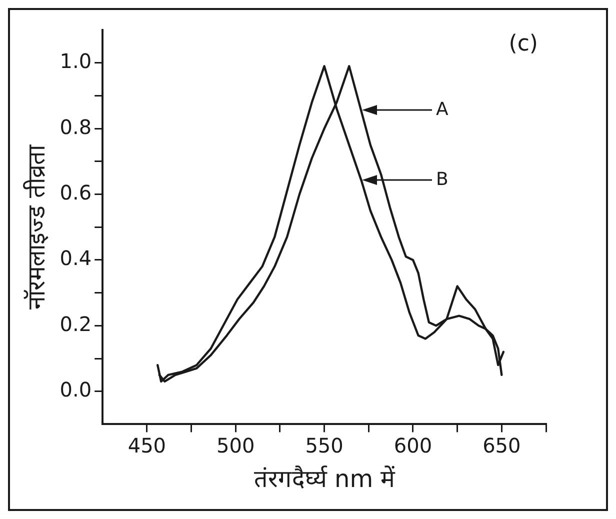 This screenshot has height=519, width=616. I want to click on chart-title: (c), so click(523, 44).